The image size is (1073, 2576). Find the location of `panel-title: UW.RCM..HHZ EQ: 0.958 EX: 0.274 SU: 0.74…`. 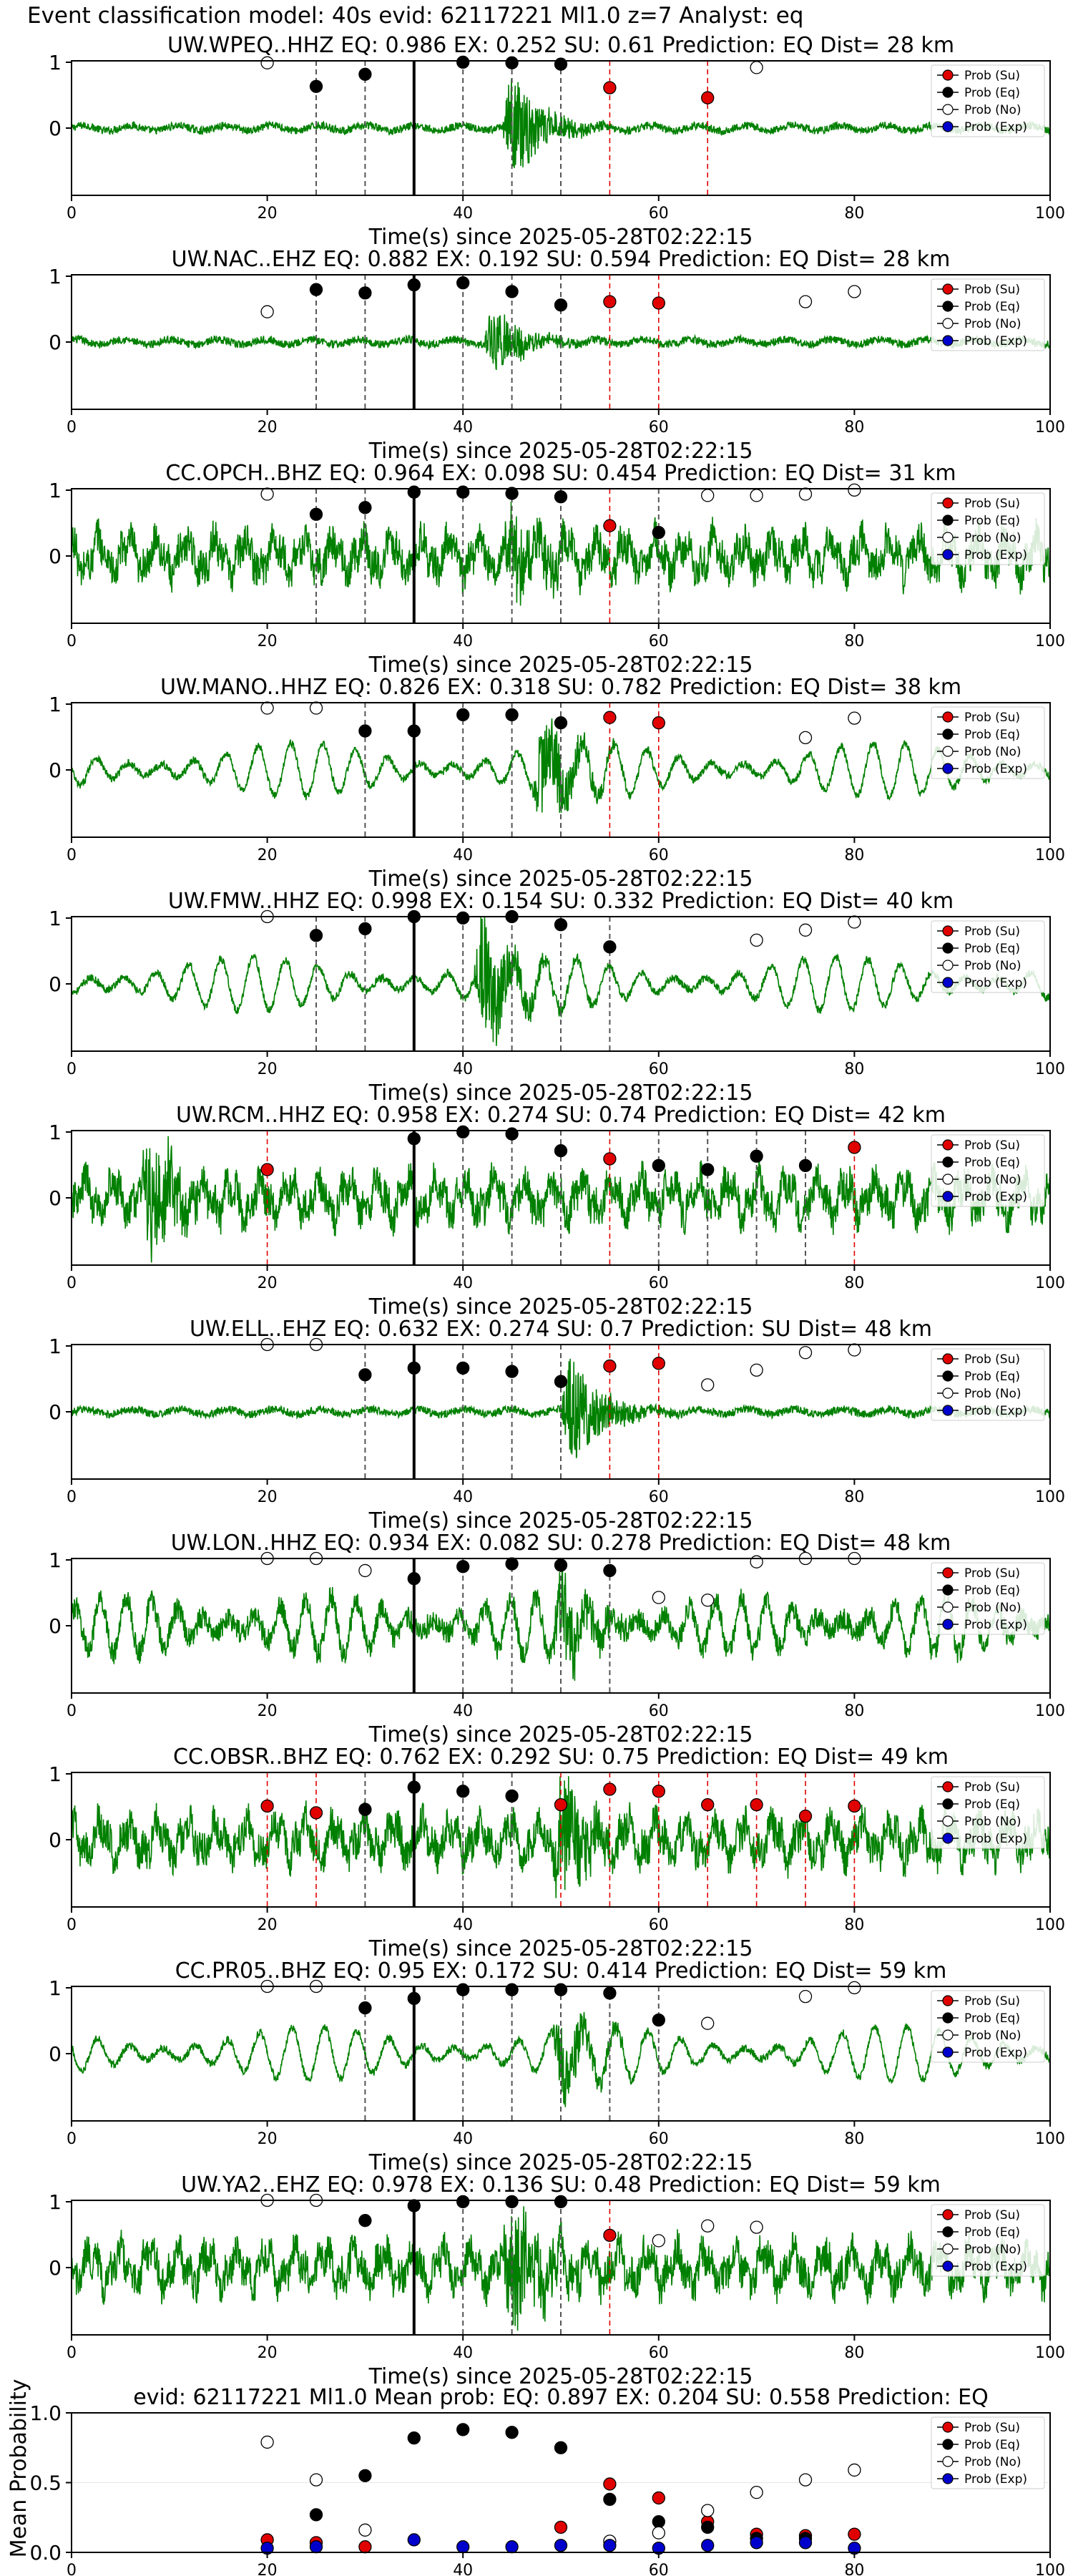

panel-title: UW.RCM..HHZ EQ: 0.958 EX: 0.274 SU: 0.74… is located at coordinates (561, 1115).